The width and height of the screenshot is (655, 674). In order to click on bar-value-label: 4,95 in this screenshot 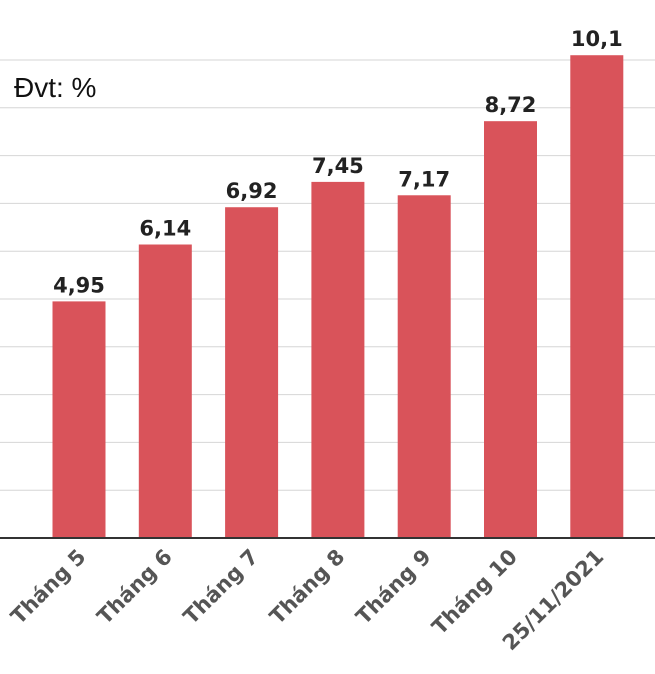, I will do `click(79, 285)`.